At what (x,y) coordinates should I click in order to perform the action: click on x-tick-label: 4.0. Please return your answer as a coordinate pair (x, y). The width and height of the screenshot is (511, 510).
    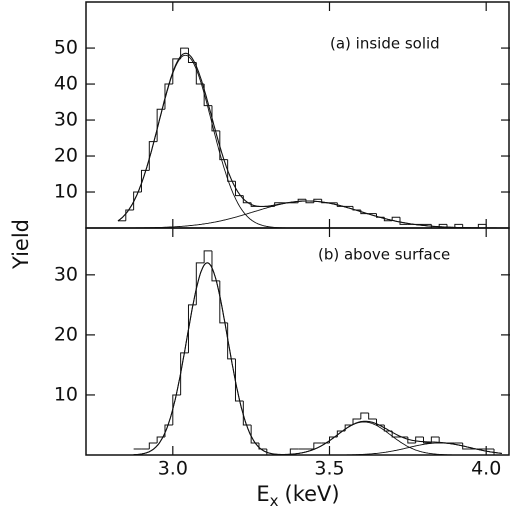
    Looking at the image, I should click on (486, 469).